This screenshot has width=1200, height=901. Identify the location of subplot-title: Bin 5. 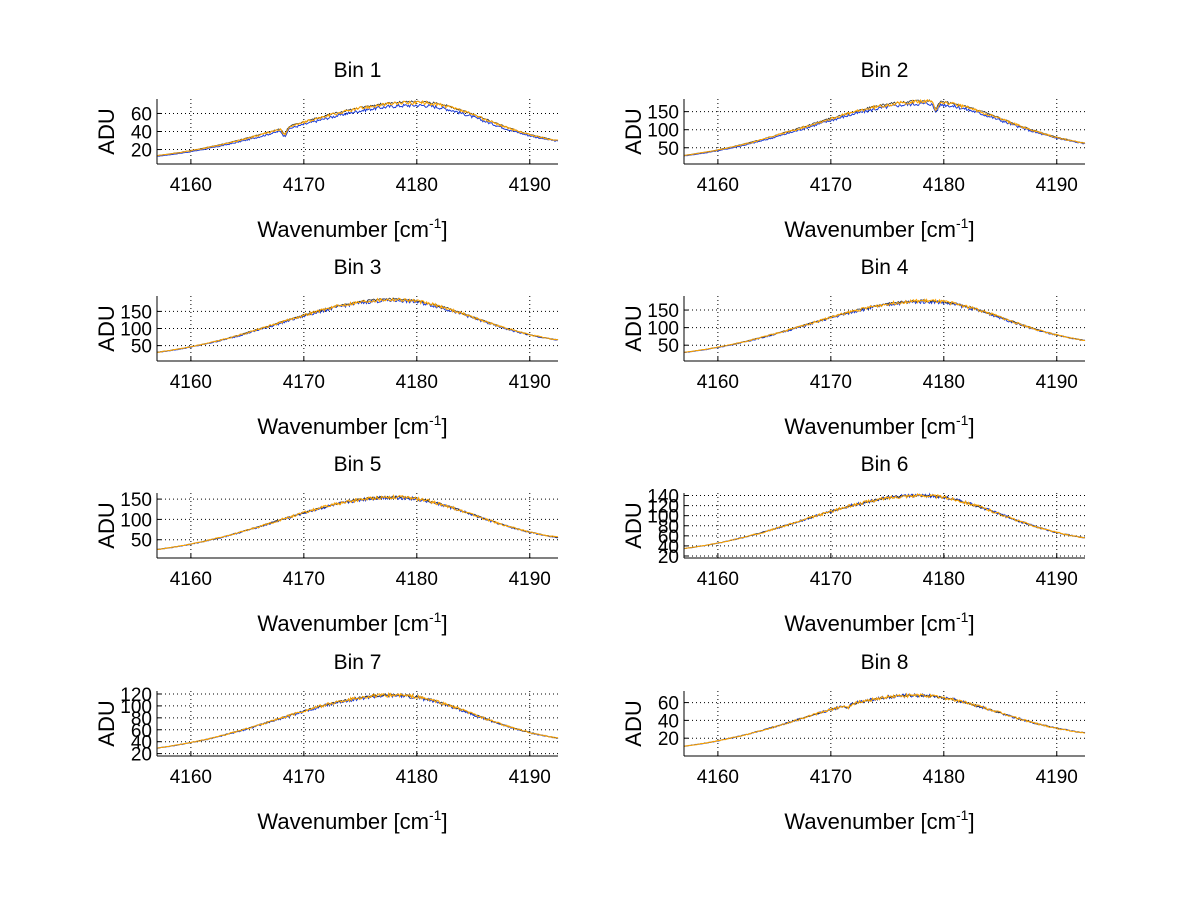
(358, 464).